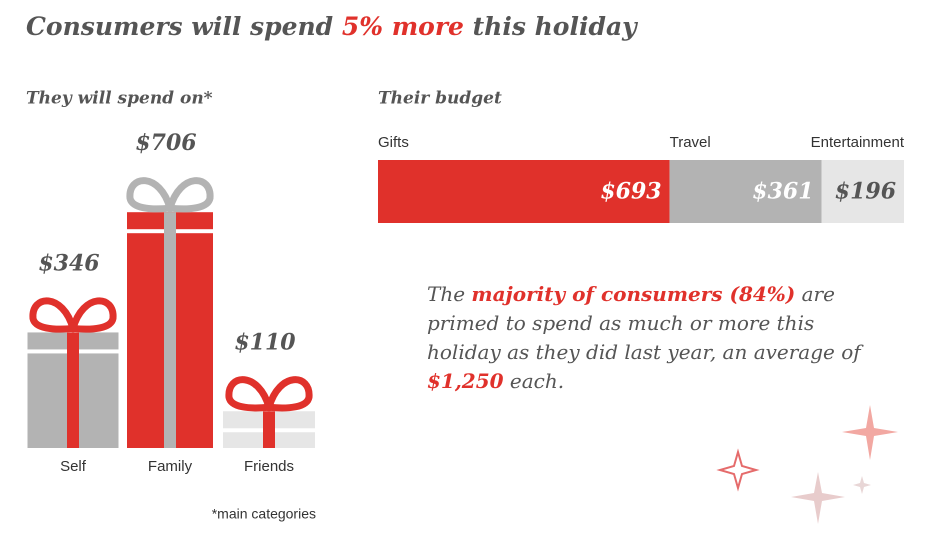 The image size is (941, 538). I want to click on text: each., so click(534, 381).